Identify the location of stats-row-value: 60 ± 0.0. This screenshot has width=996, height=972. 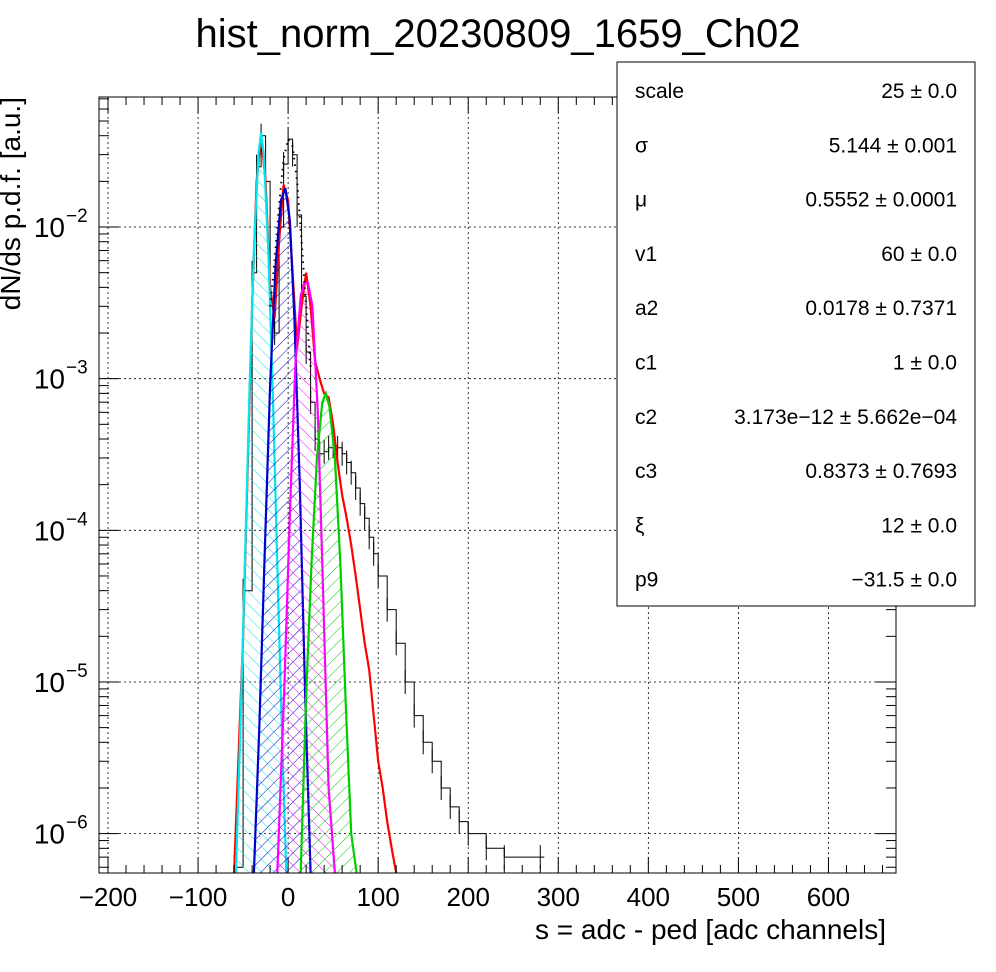
(919, 254).